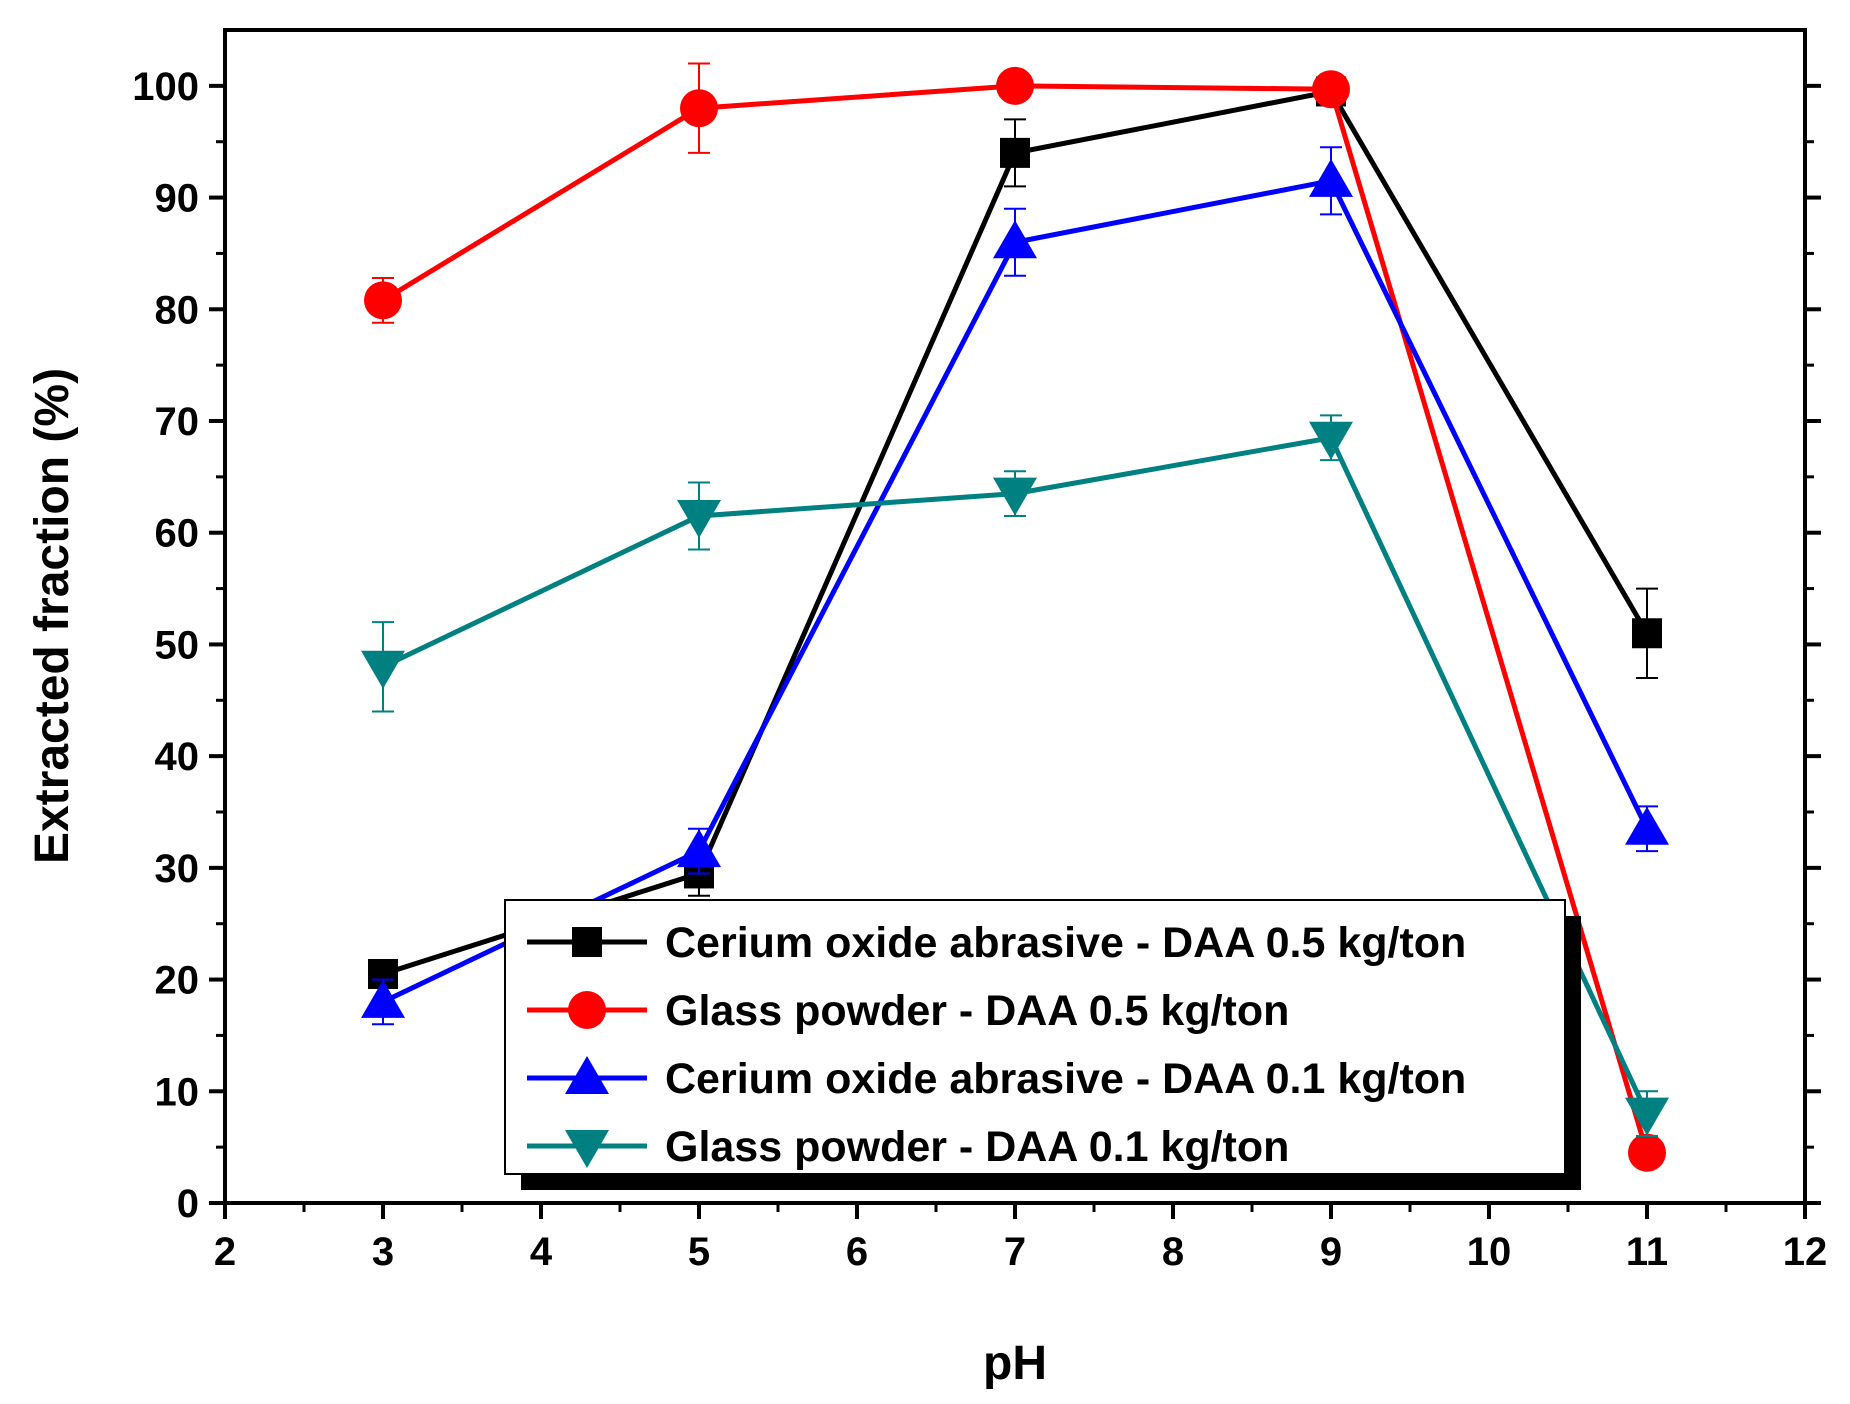  I want to click on y-tick-label: 90, so click(177, 199).